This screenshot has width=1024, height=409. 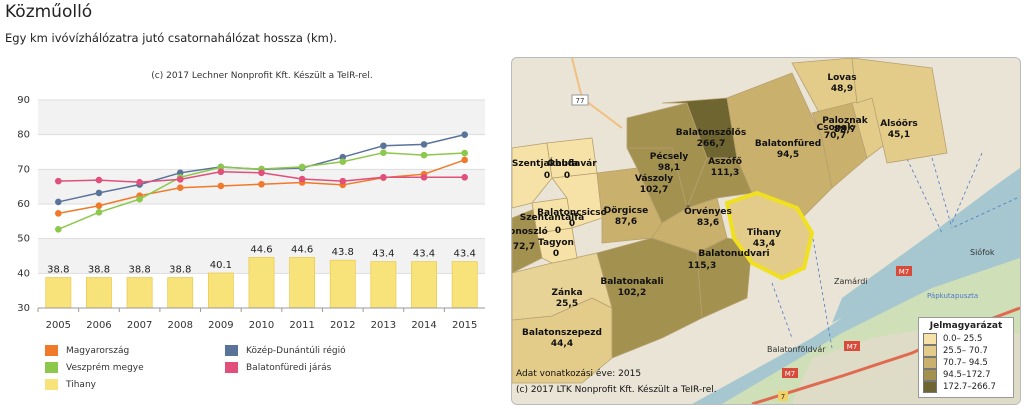 What do you see at coordinates (572, 163) in the screenshot?
I see `region-name: Óbudavár` at bounding box center [572, 163].